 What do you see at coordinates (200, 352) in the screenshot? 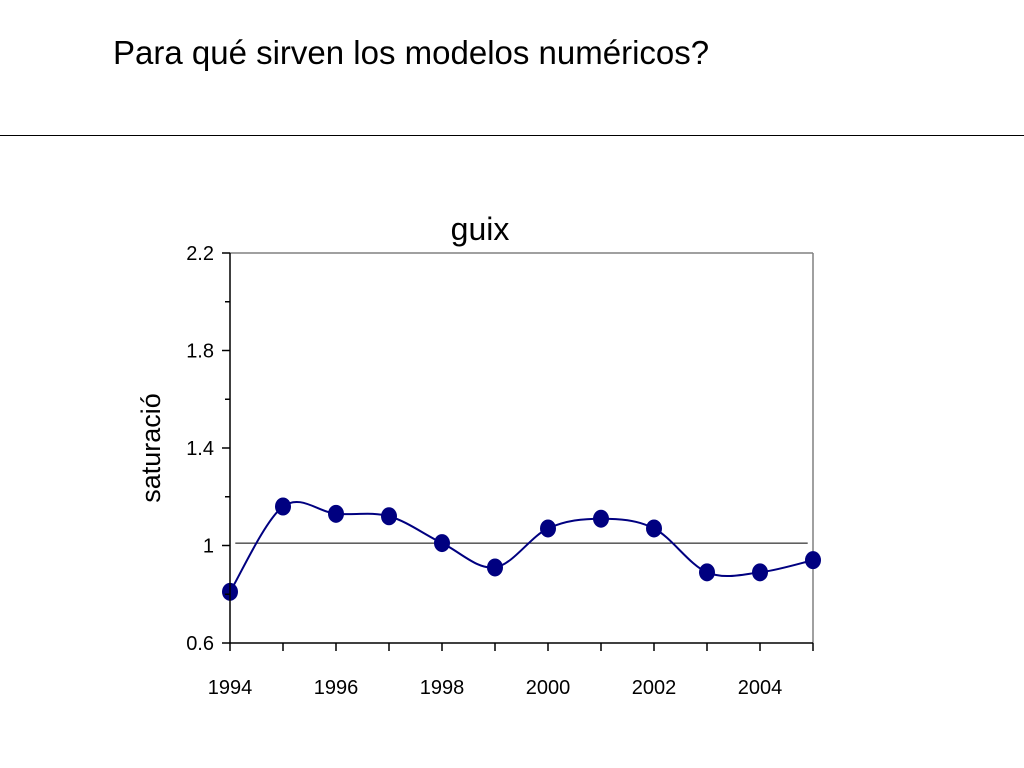
I see `y-tick-label: 1.8` at bounding box center [200, 352].